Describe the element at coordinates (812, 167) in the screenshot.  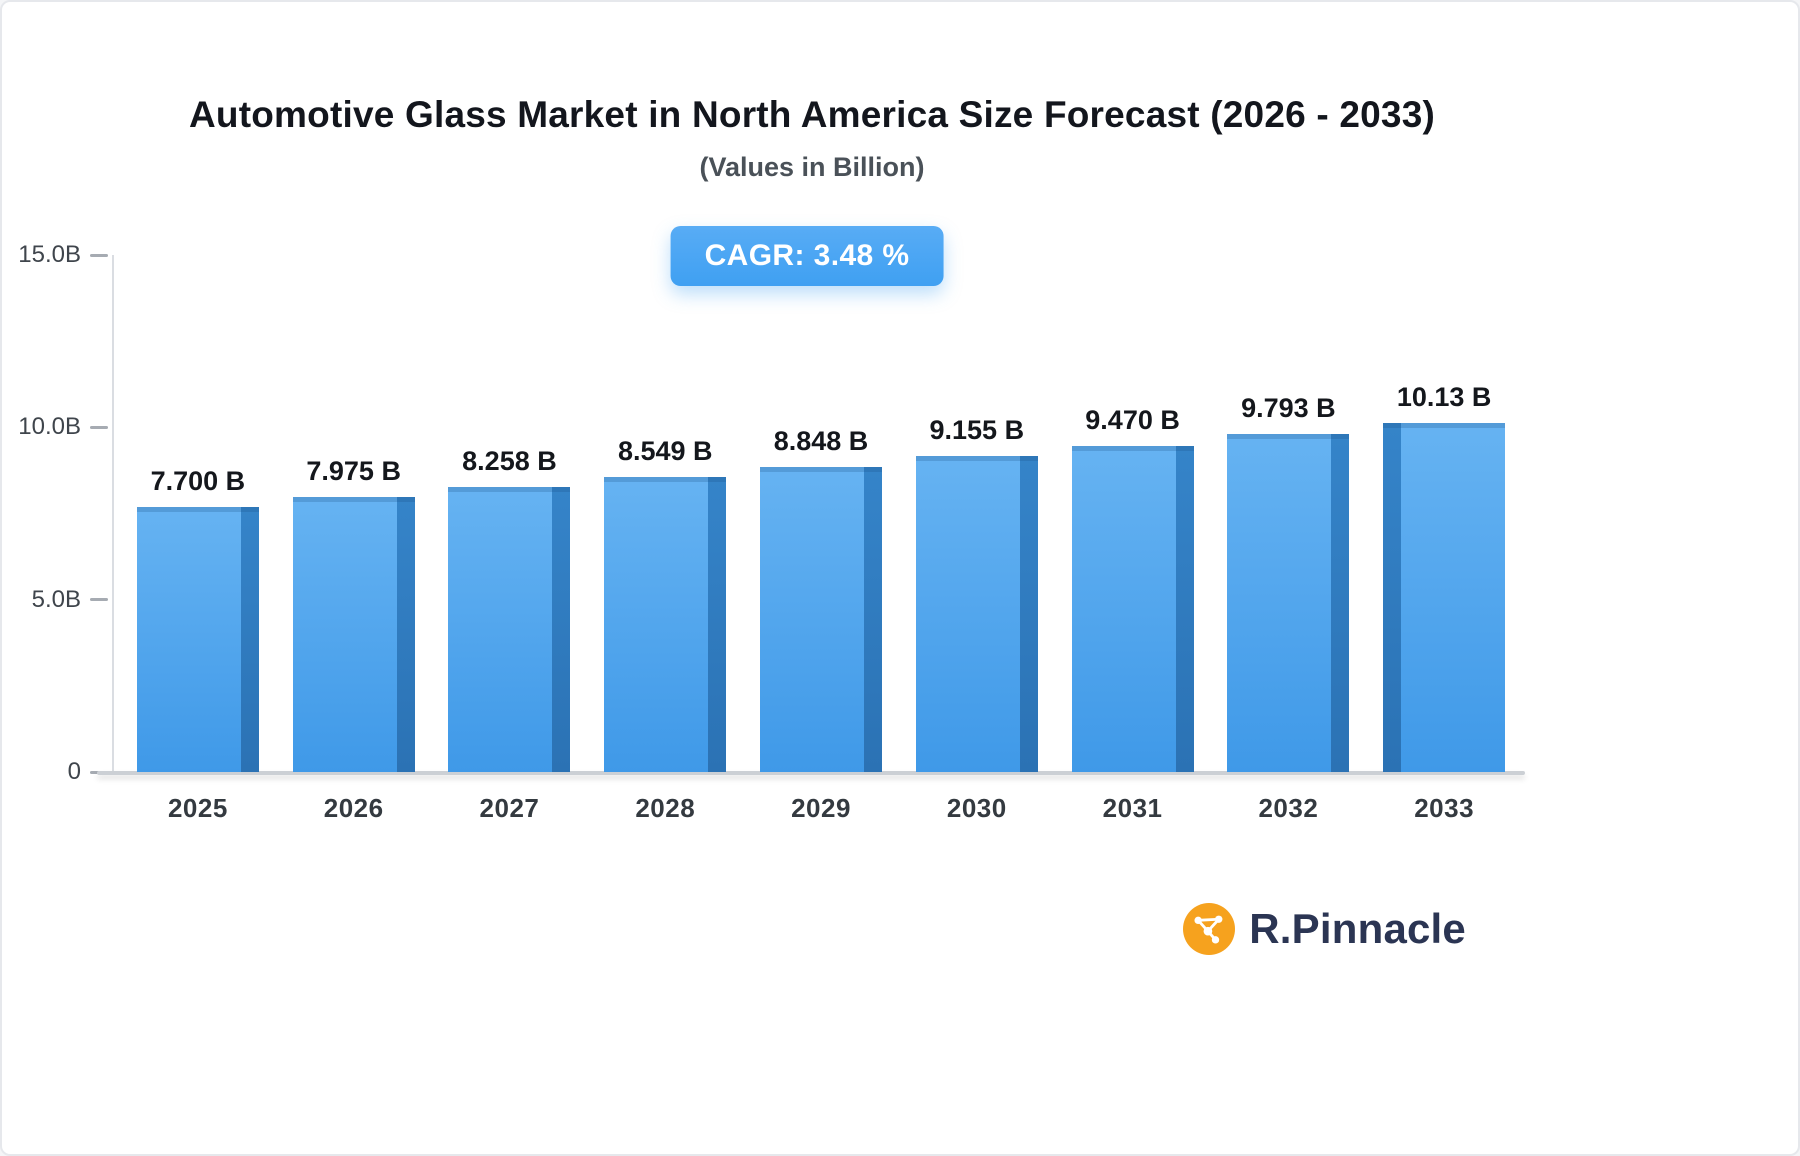
I see `chart-subtitle: (Values in Billion)` at that location.